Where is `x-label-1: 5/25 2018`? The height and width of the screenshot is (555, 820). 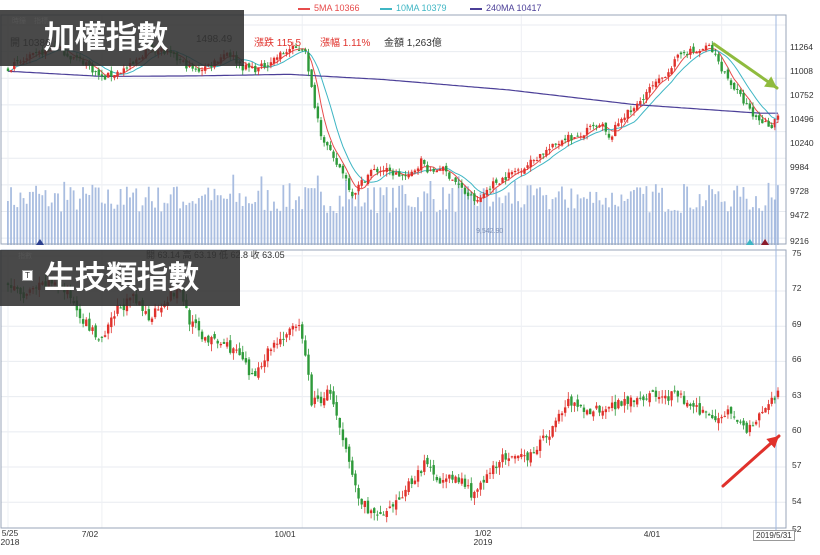
x-label-1: 5/25 2018 is located at coordinates (10, 538).